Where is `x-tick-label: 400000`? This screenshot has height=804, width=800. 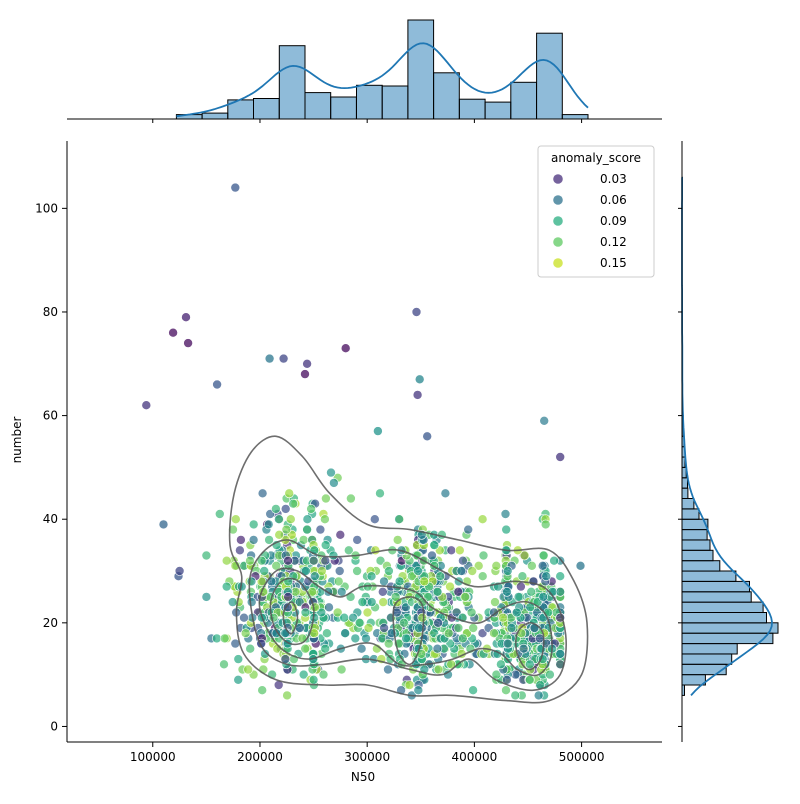
x-tick-label: 400000 is located at coordinates (474, 757).